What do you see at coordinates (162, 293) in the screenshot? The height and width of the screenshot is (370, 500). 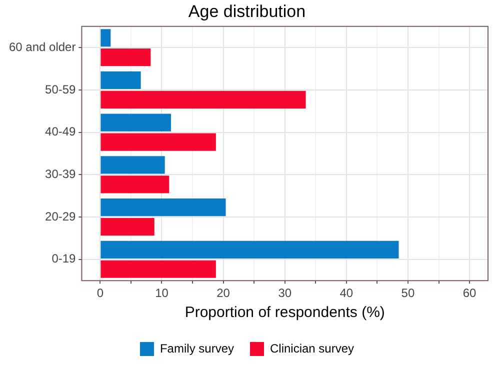 I see `x-tick-label: 10` at bounding box center [162, 293].